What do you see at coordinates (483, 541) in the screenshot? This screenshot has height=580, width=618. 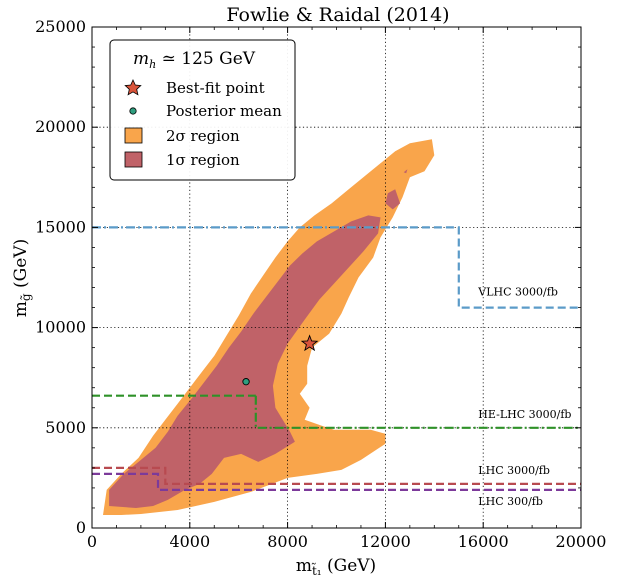 I see `x-tick-label: 16000` at bounding box center [483, 541].